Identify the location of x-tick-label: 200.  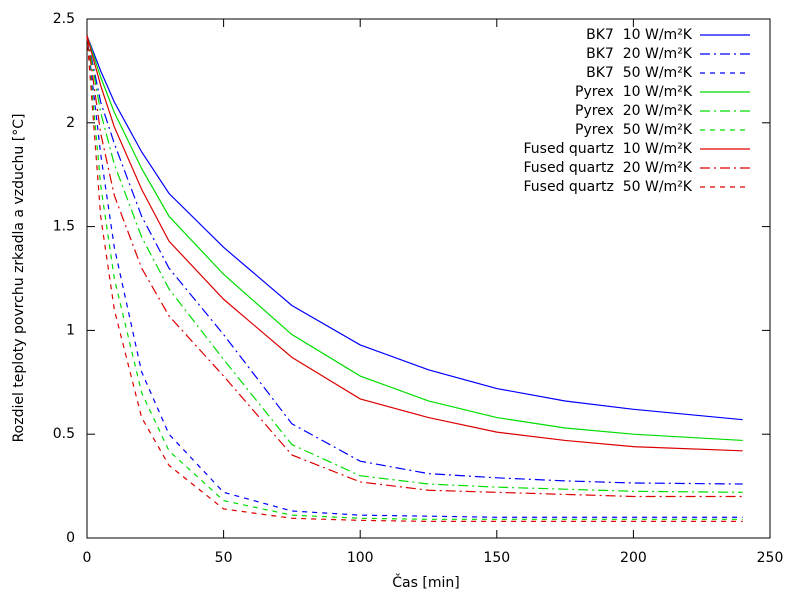
(633, 558).